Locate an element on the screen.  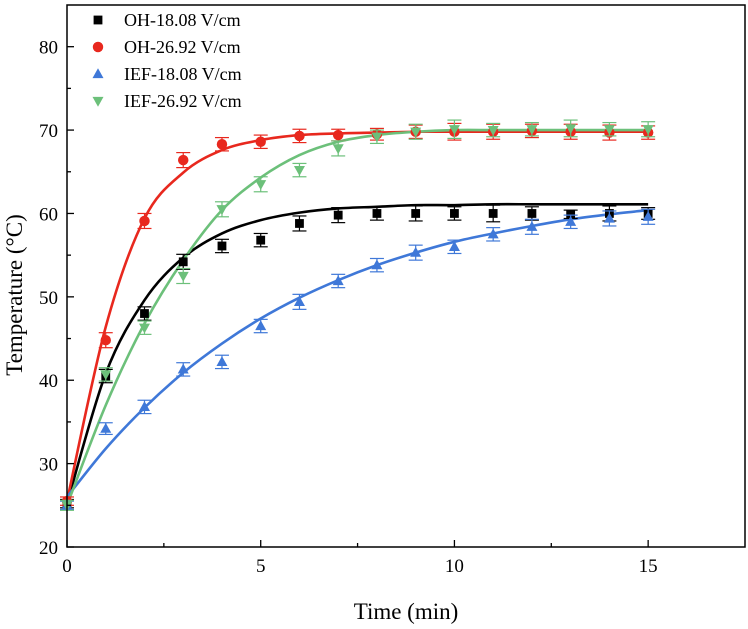
x-tick-label: 10 is located at coordinates (454, 566).